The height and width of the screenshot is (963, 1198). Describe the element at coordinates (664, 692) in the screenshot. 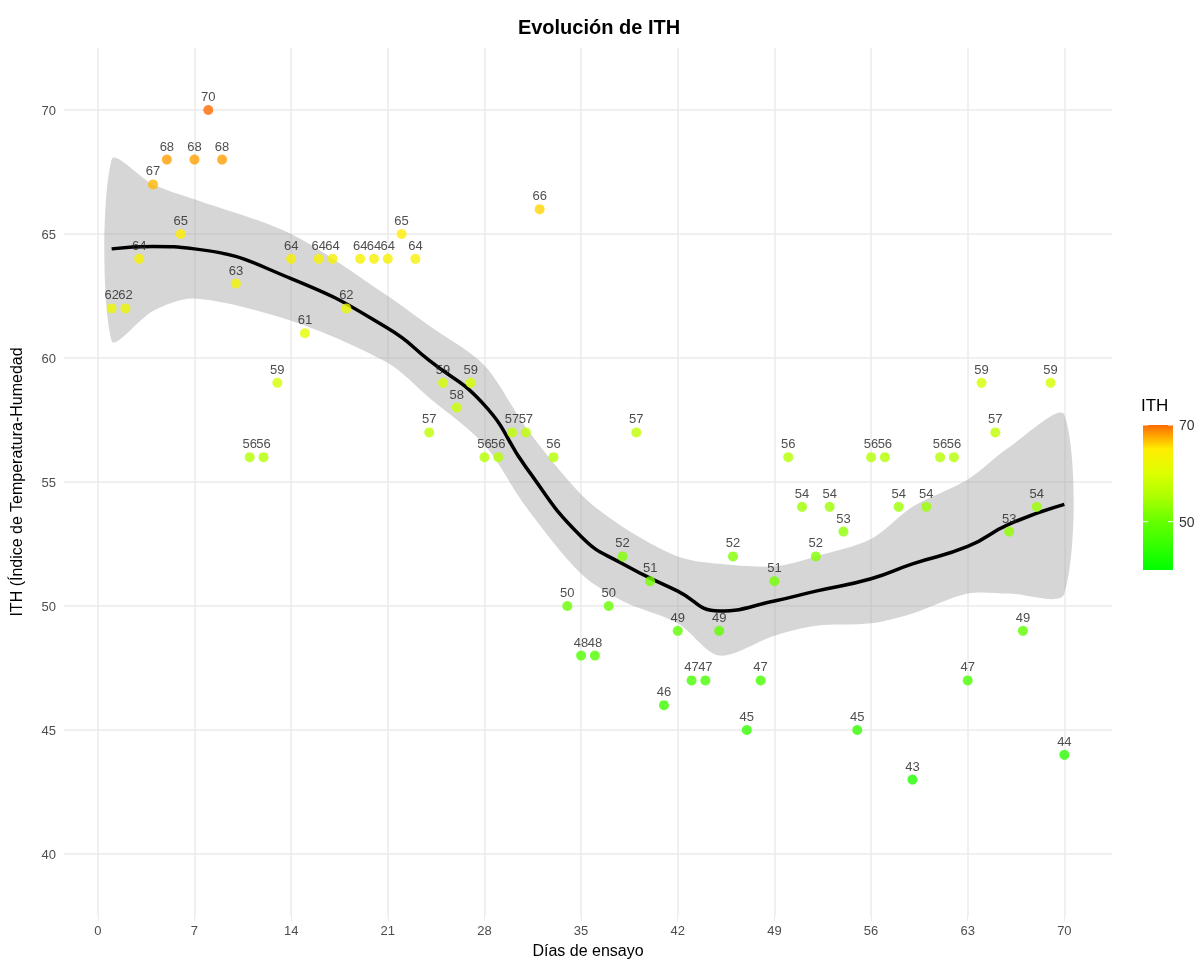

I see `data-label: 46` at that location.